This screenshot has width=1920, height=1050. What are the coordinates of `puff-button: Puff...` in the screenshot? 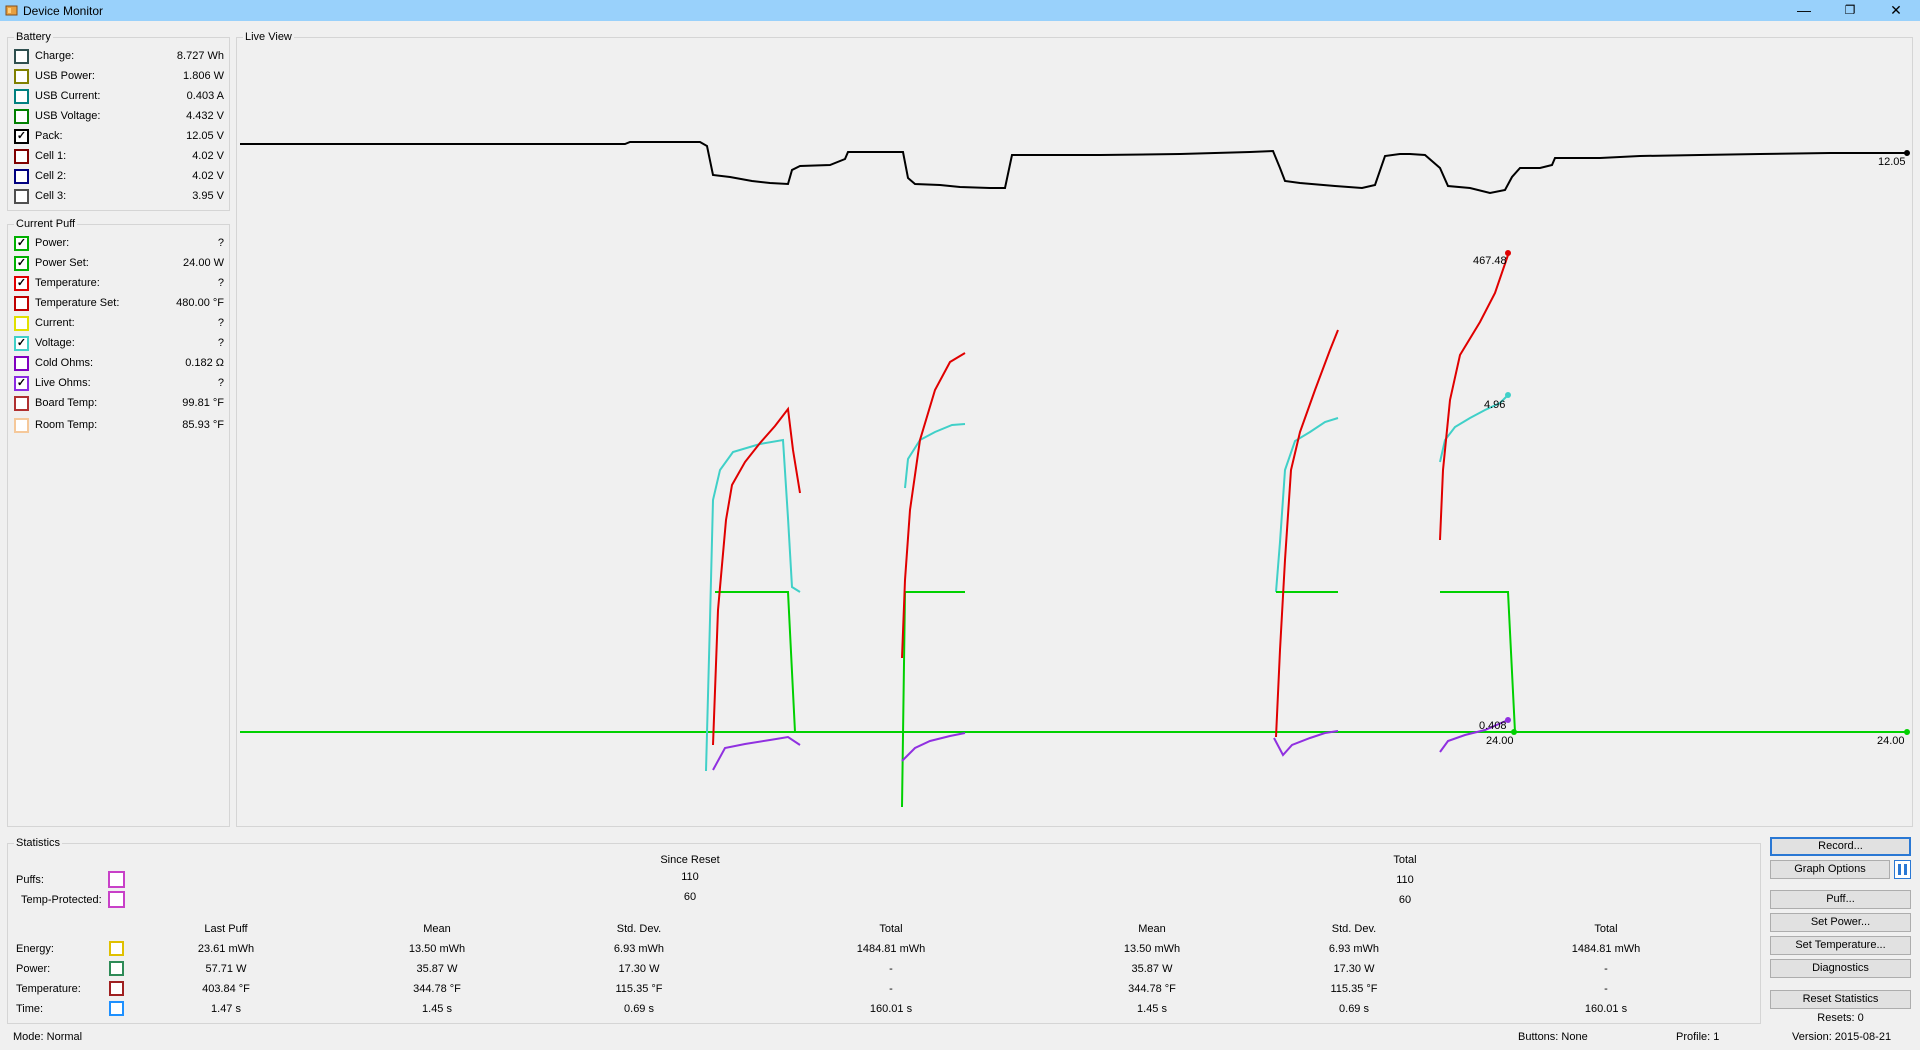 It's located at (1840, 899).